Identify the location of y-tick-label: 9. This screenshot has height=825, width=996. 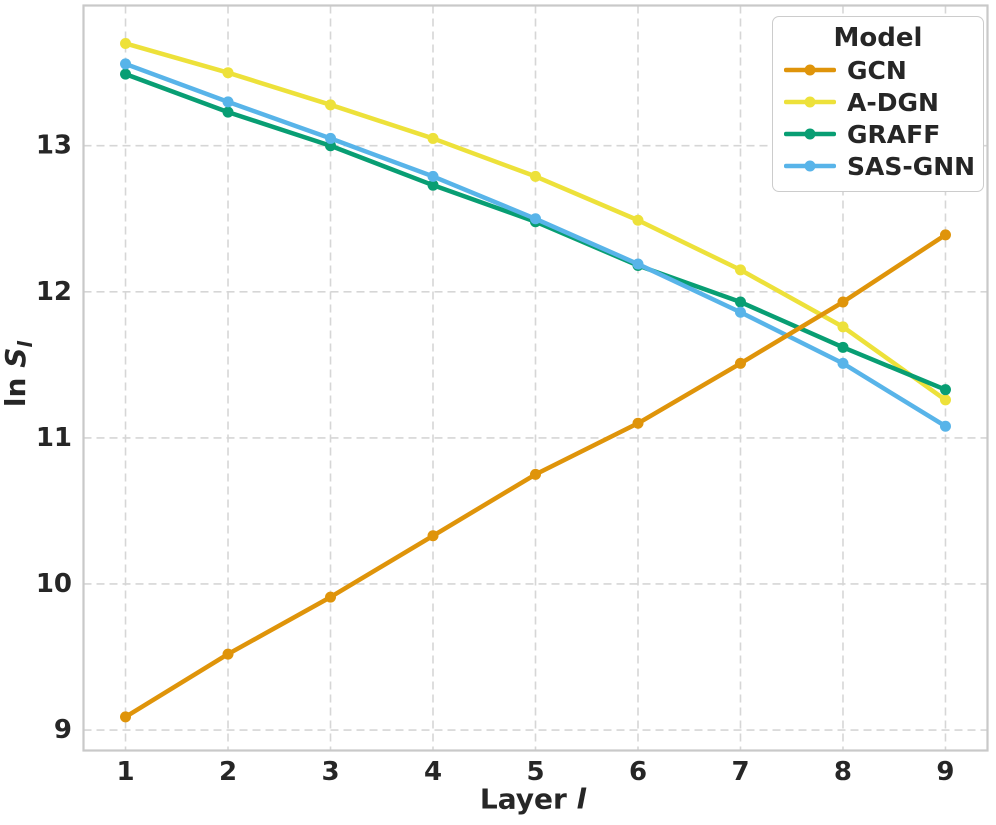
(63, 730).